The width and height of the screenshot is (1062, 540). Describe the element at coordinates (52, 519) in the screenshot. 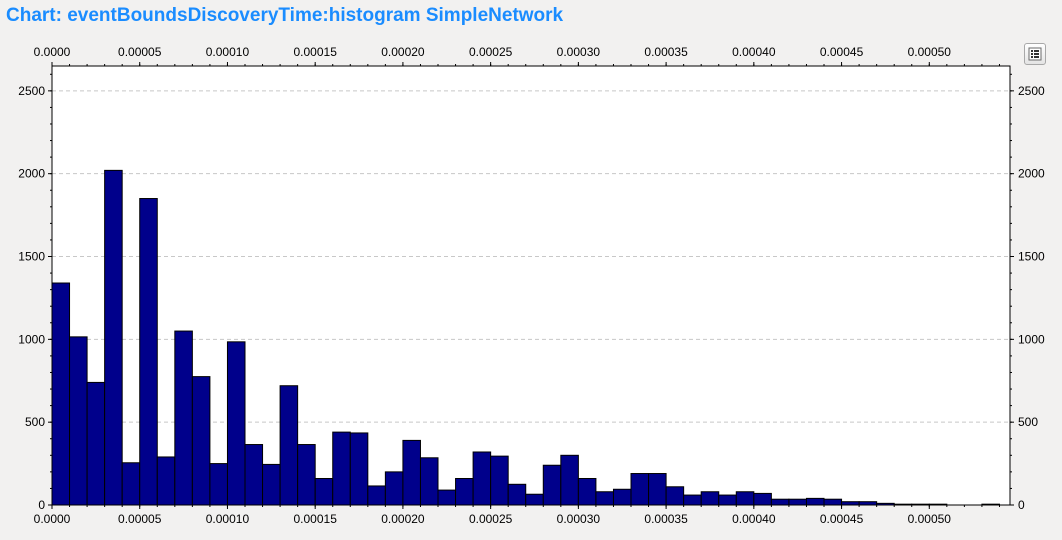

I see `x-tick-label-bottom: 0.0000` at that location.